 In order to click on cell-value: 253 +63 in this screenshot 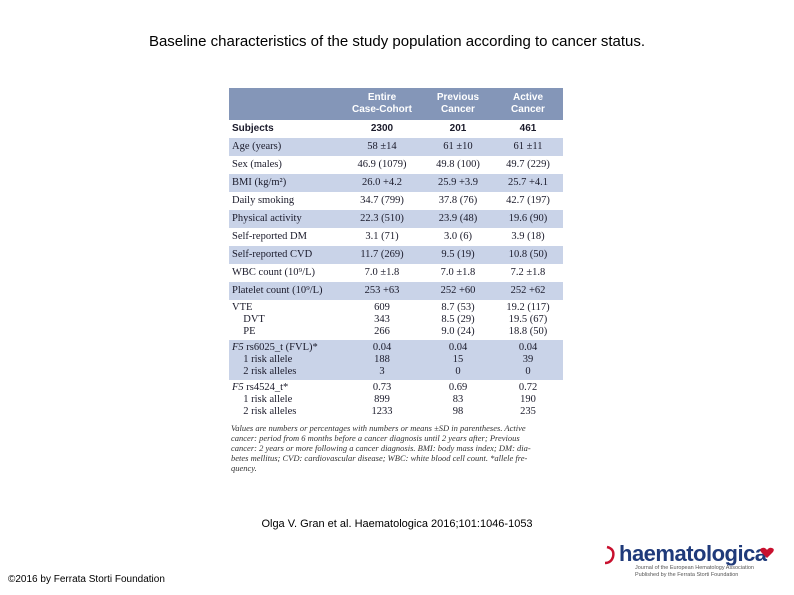, I will do `click(382, 290)`.